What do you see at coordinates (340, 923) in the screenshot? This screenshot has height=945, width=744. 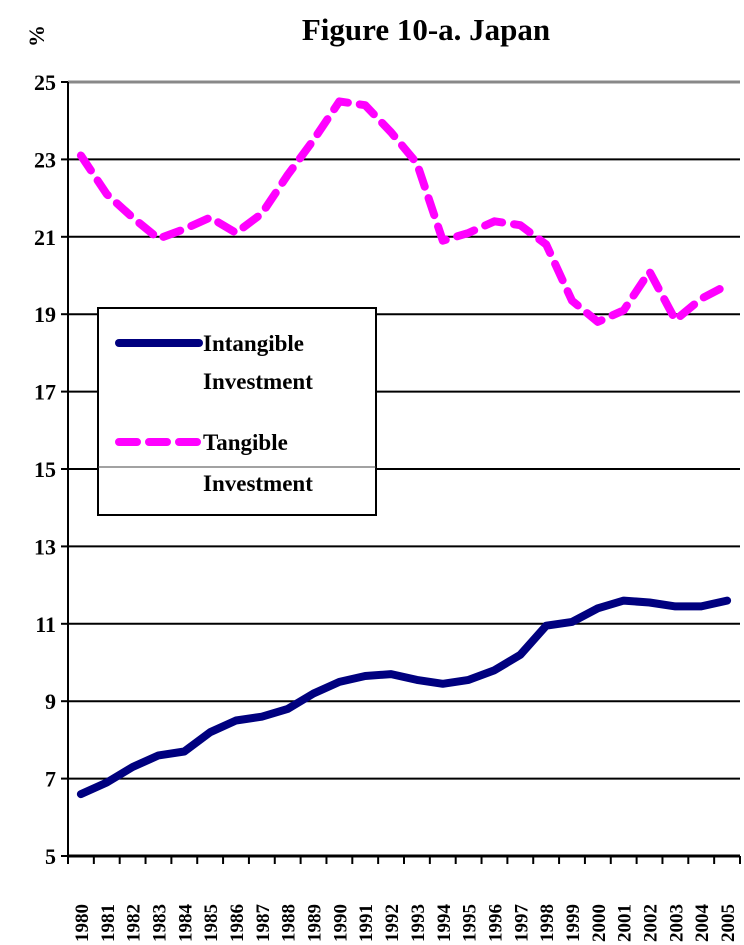 I see `x-tick-label-1990: 1990` at bounding box center [340, 923].